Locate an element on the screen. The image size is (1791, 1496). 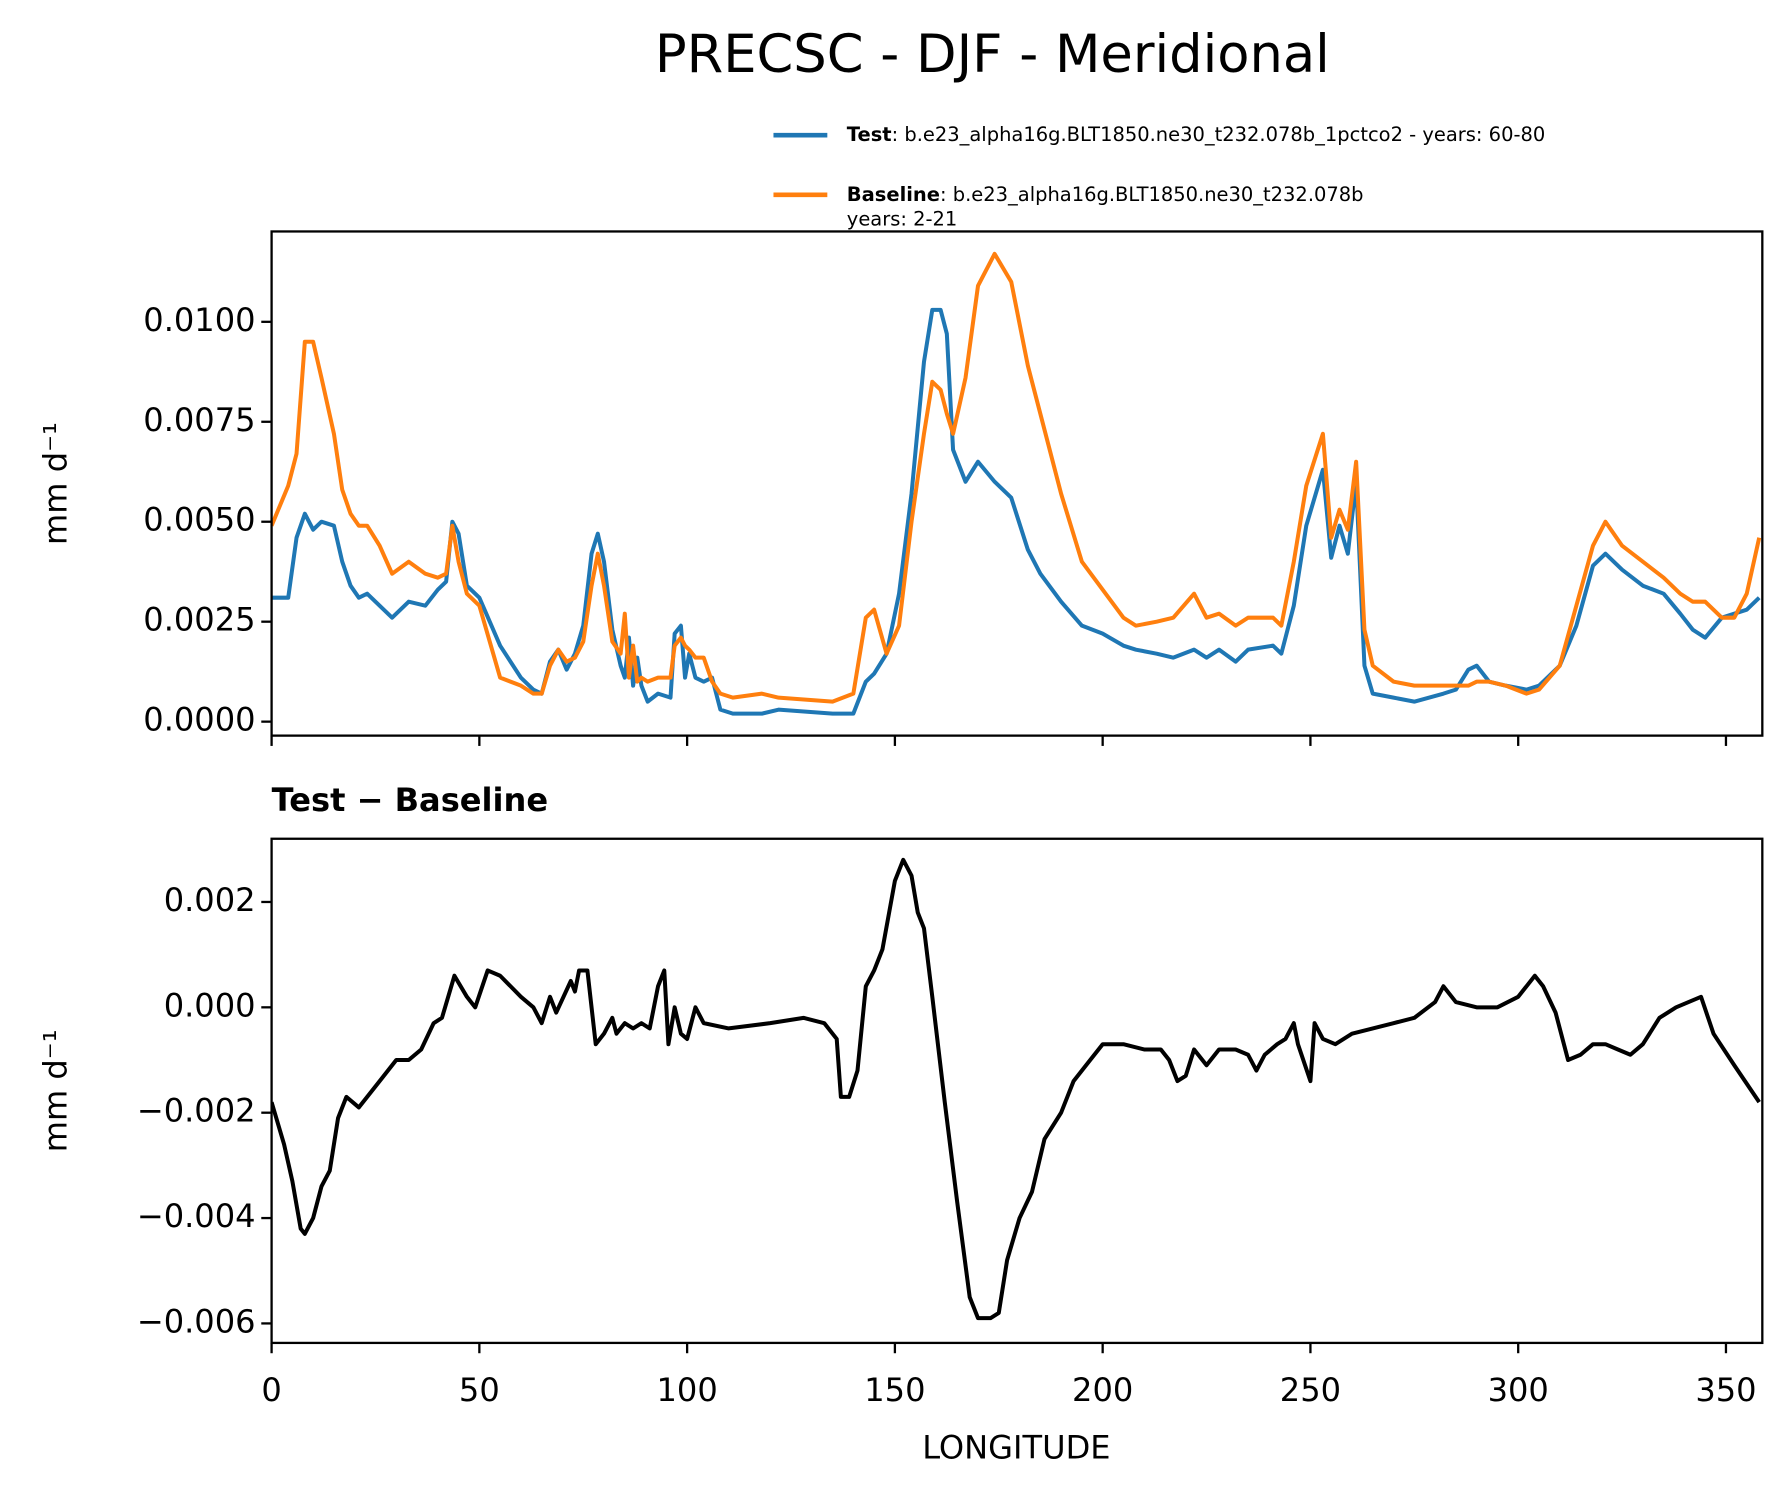
y-tick-label: 0.0075 is located at coordinates (199, 420).